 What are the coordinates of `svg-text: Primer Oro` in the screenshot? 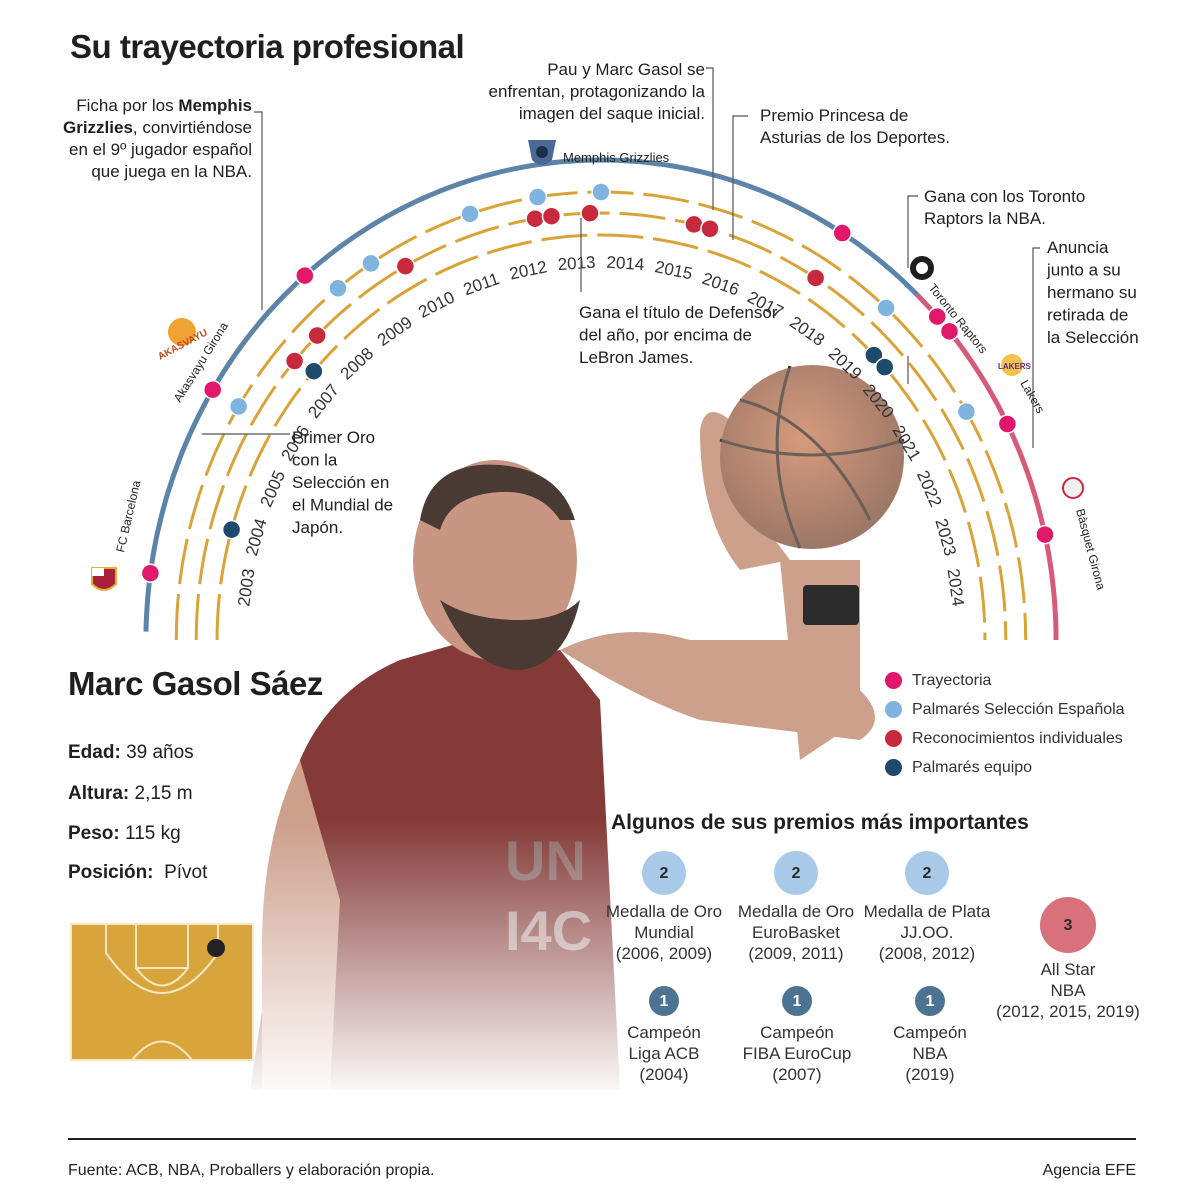 It's located at (333, 437).